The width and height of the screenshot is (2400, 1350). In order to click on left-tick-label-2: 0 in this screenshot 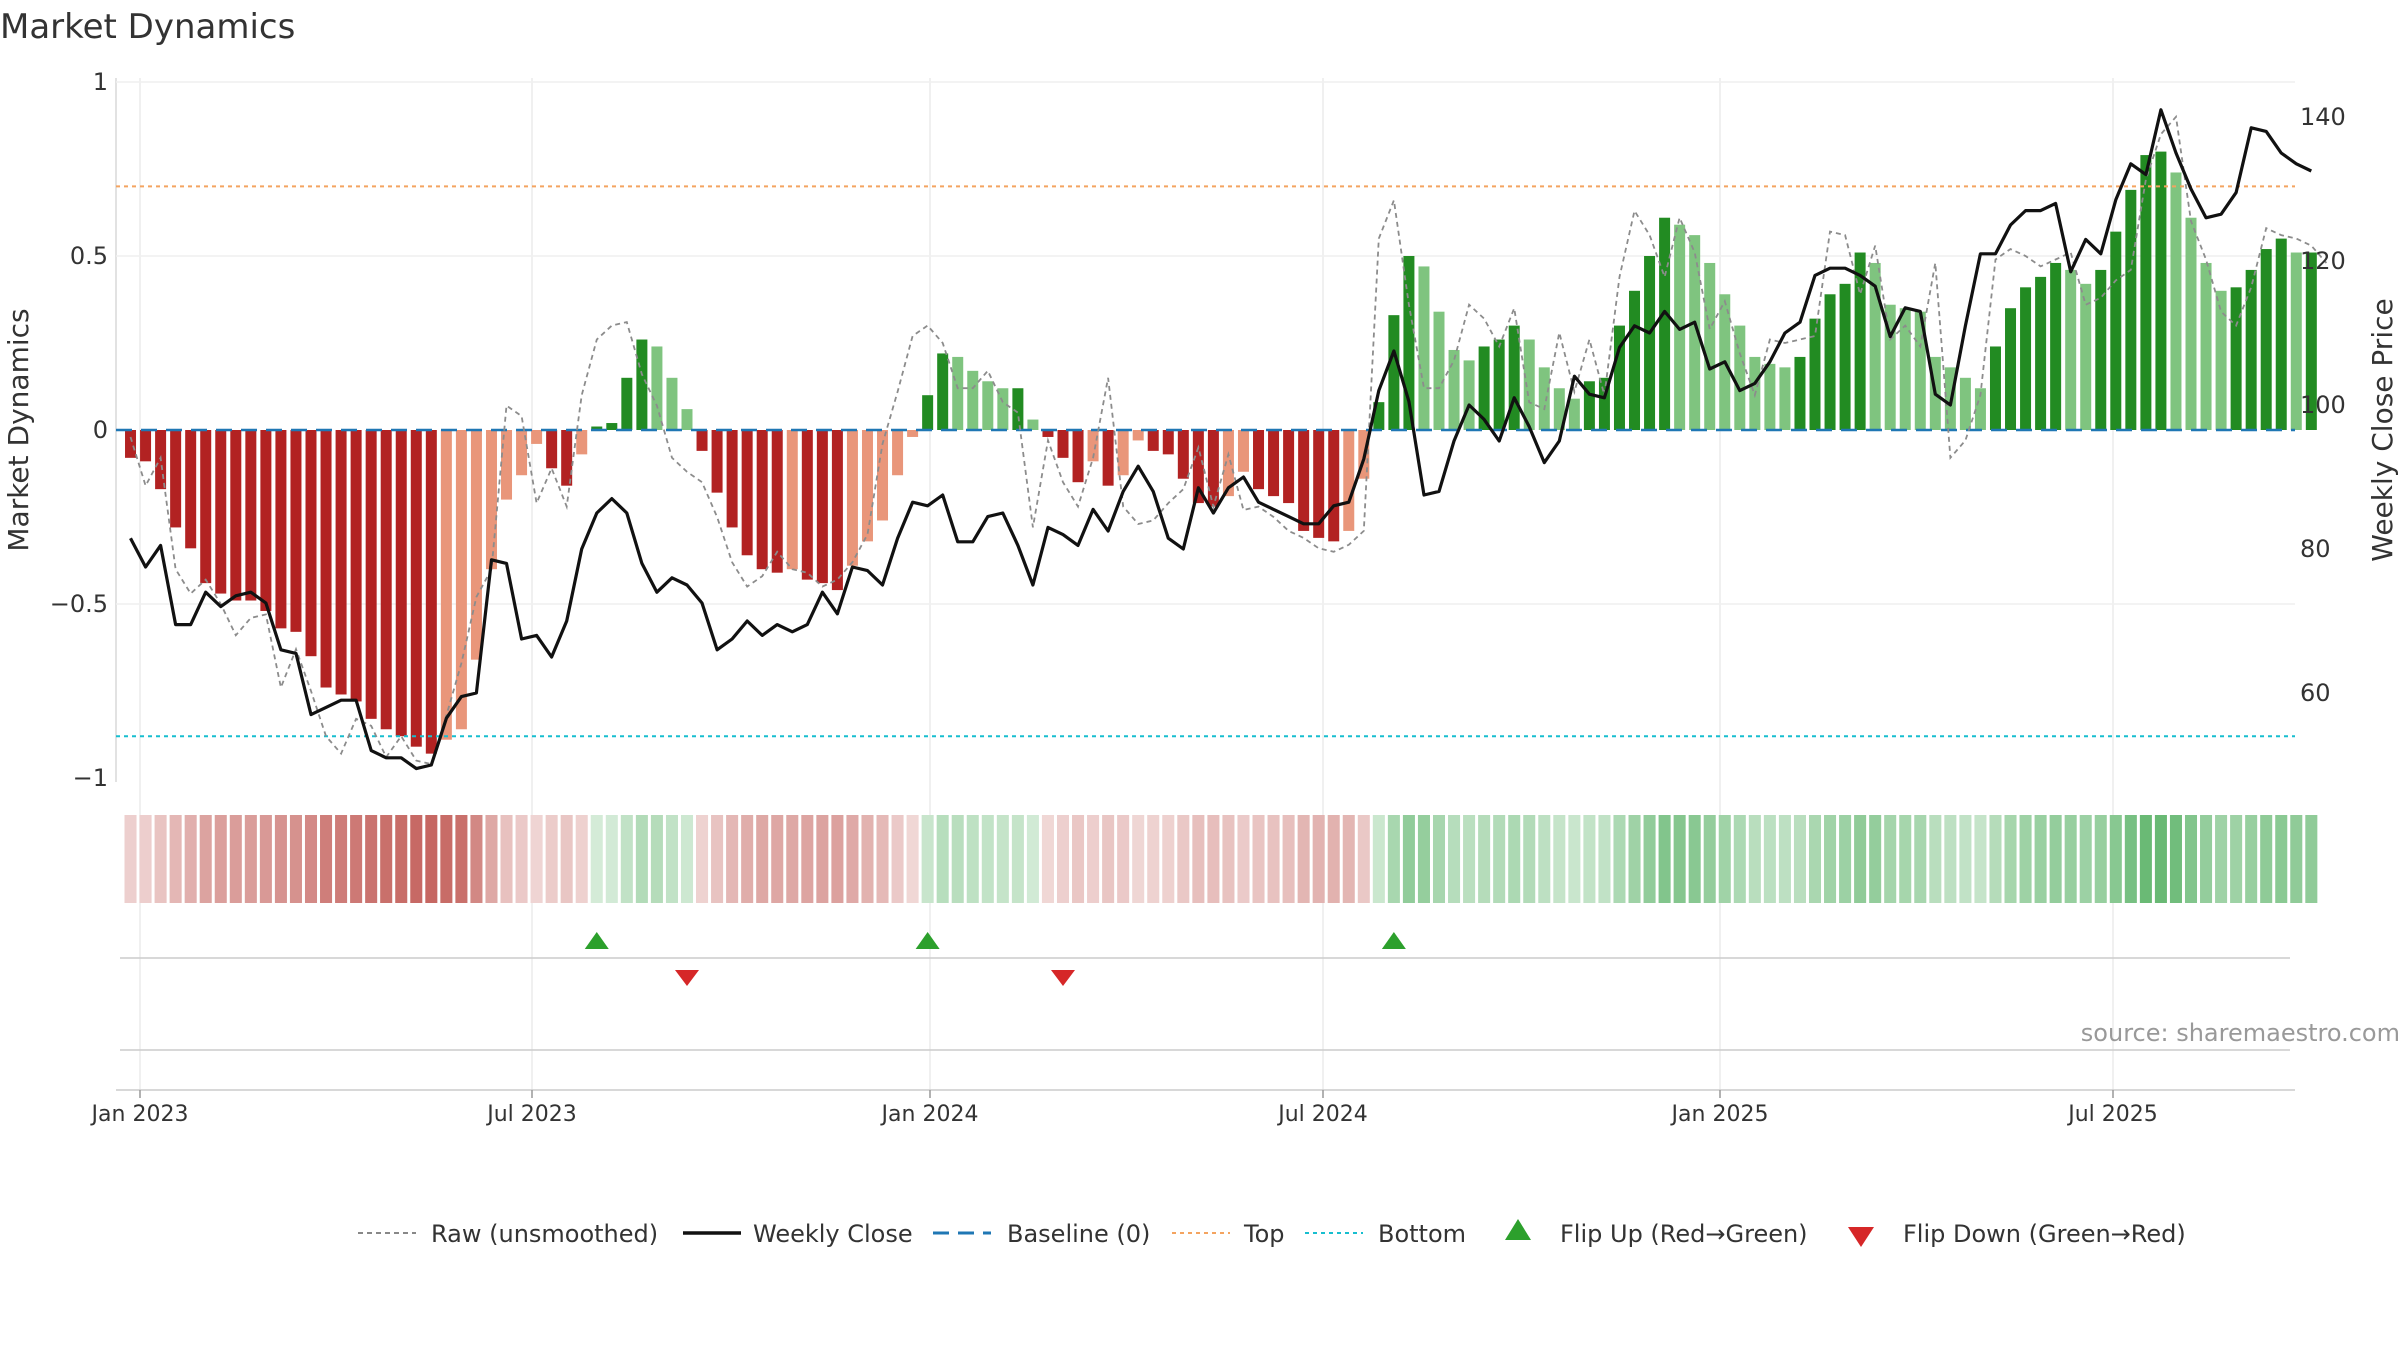, I will do `click(100, 430)`.